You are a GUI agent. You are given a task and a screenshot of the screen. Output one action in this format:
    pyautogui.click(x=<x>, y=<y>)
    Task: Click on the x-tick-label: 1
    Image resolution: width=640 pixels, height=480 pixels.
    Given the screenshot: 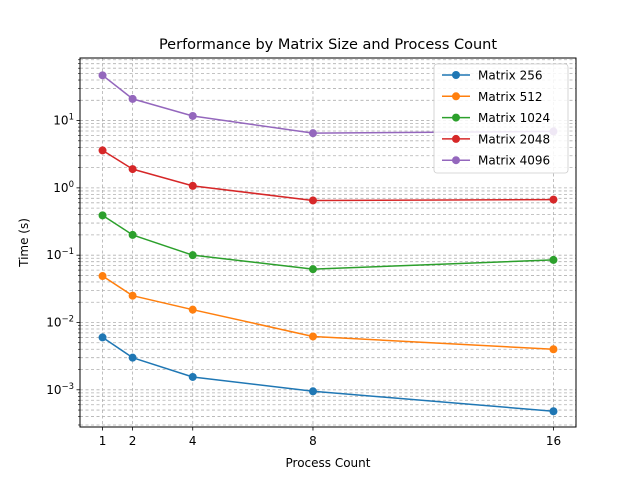 What is the action you would take?
    pyautogui.click(x=103, y=441)
    